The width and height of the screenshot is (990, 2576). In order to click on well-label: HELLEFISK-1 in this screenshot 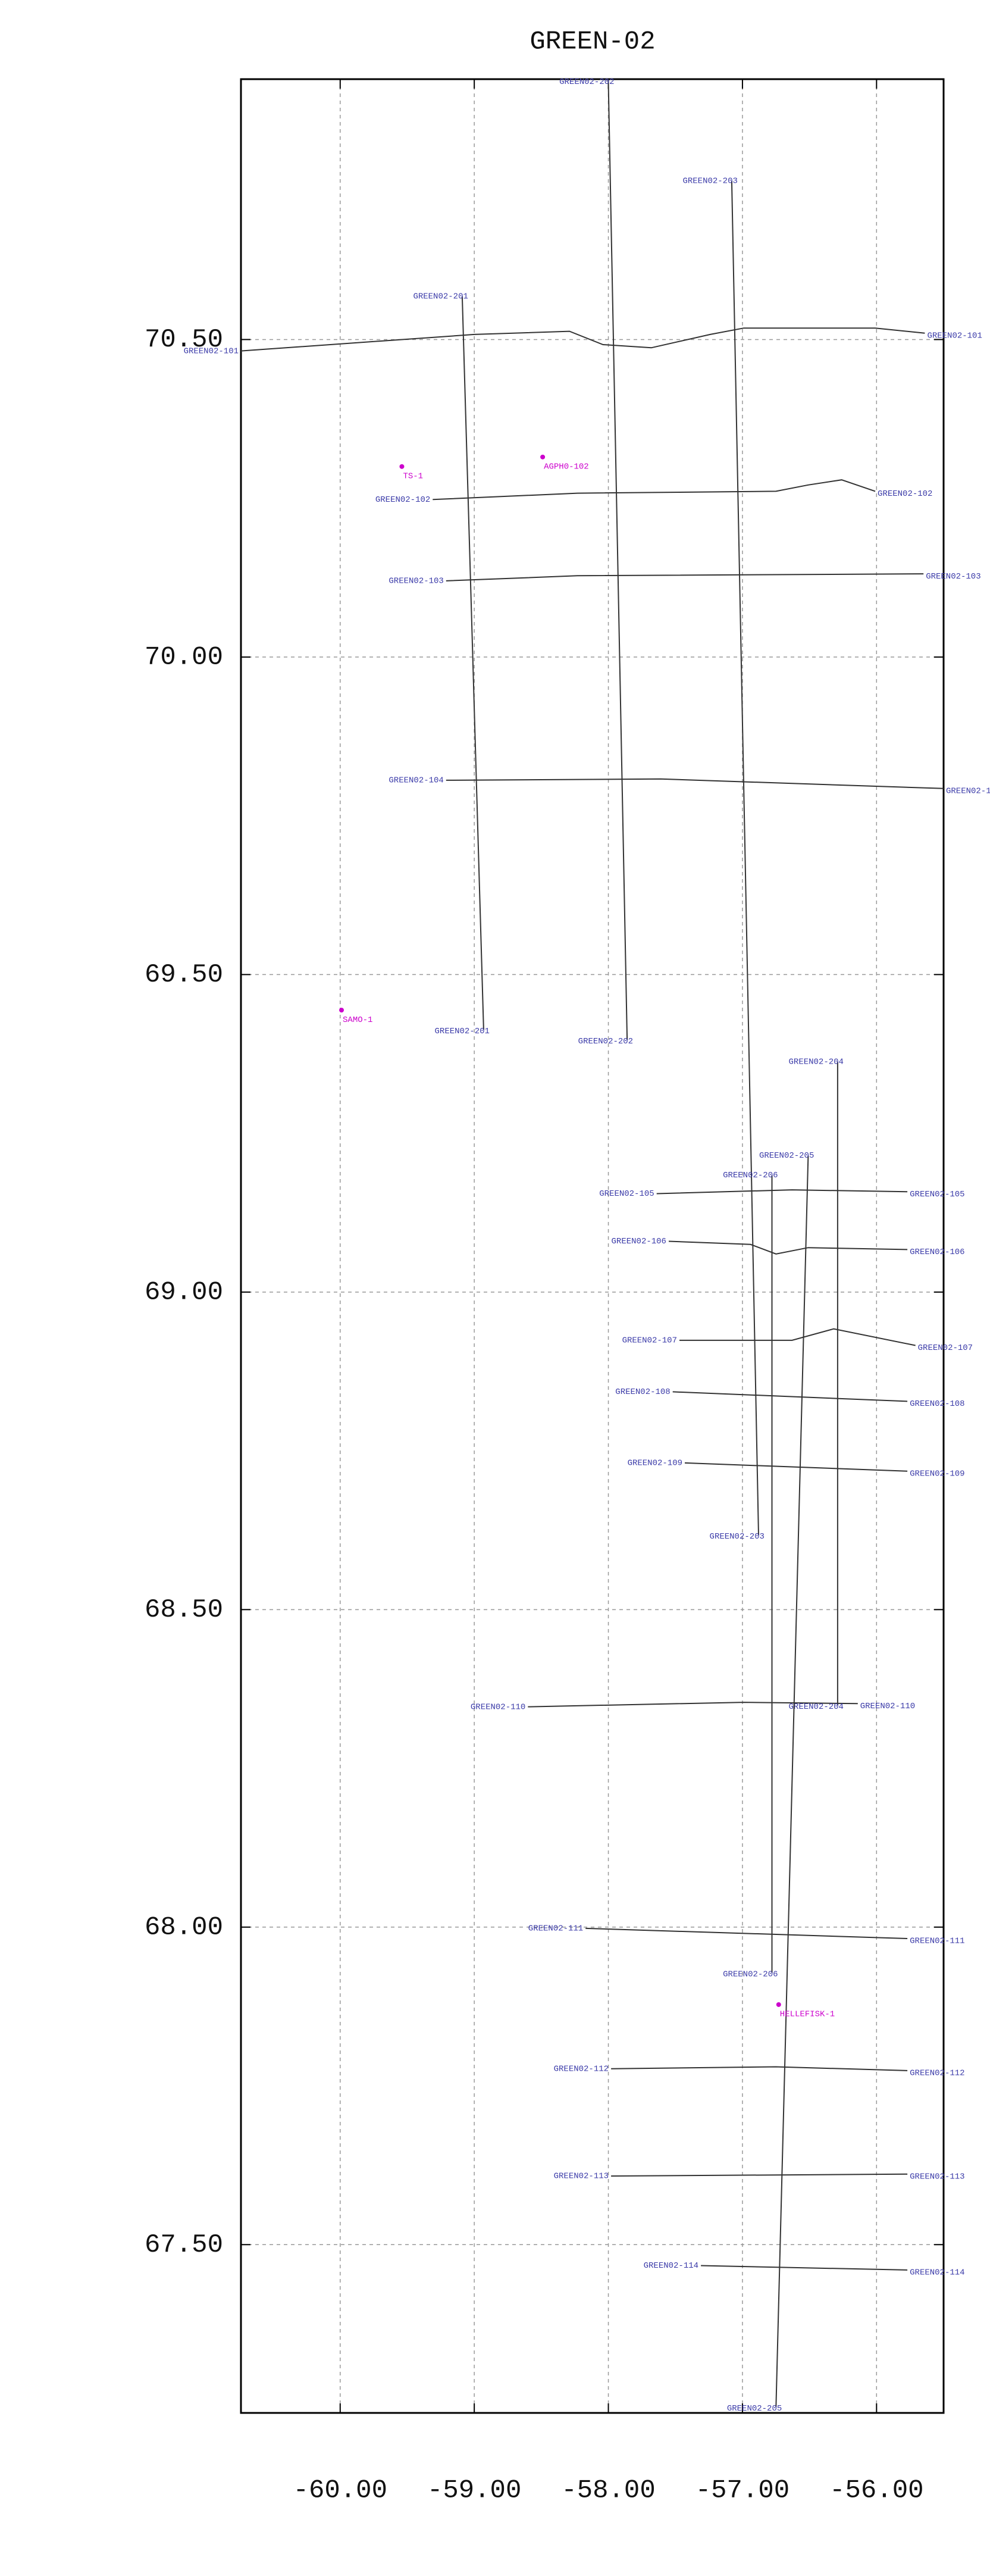, I will do `click(807, 2014)`.